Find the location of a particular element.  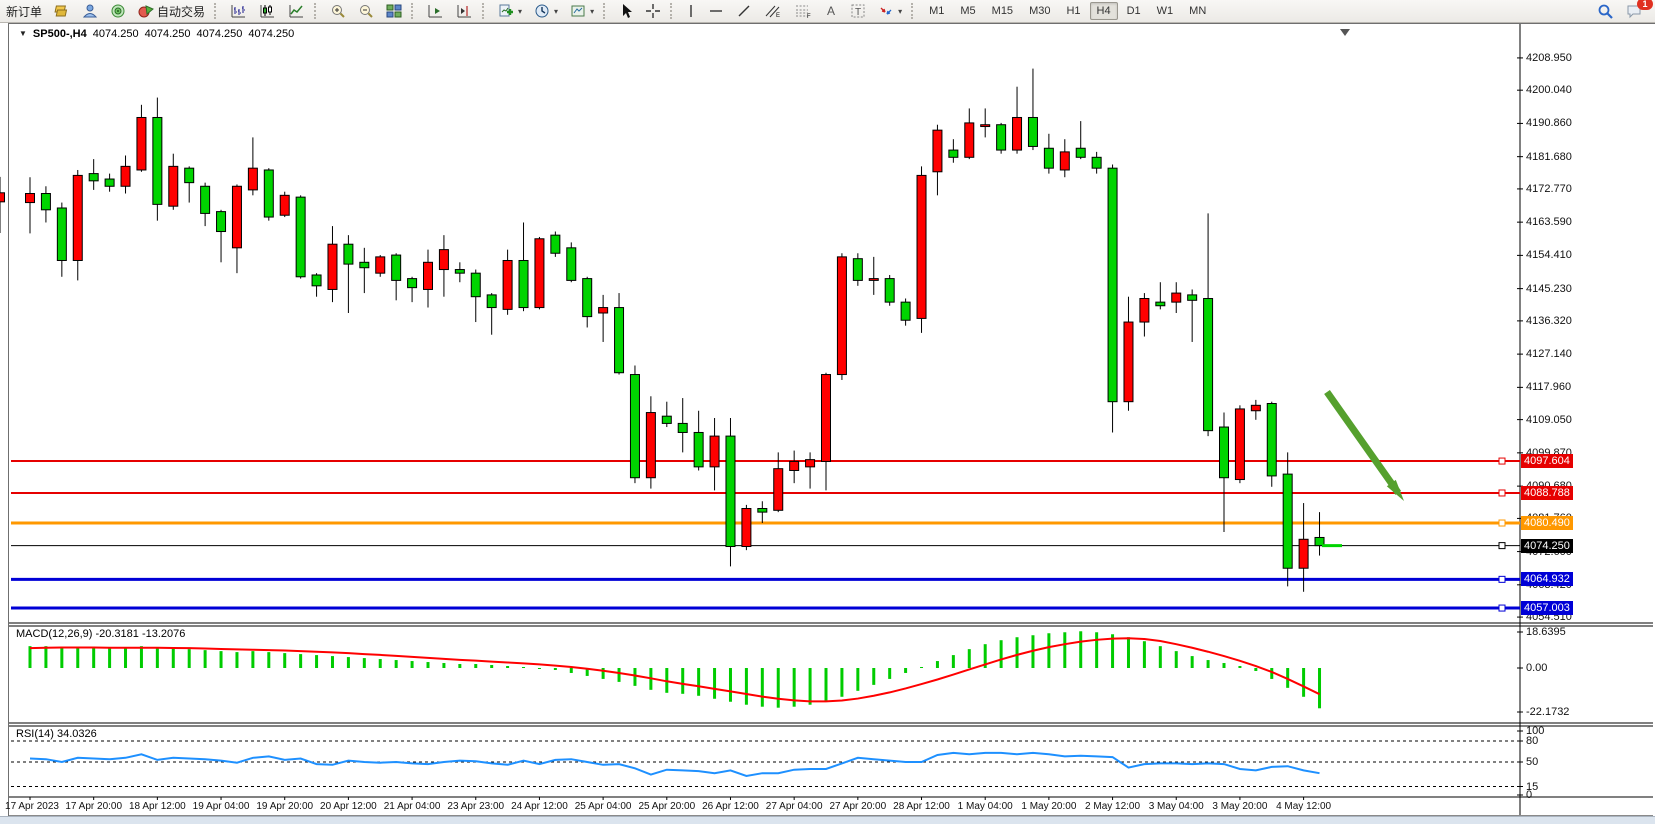

layers-button is located at coordinates (62, 11).